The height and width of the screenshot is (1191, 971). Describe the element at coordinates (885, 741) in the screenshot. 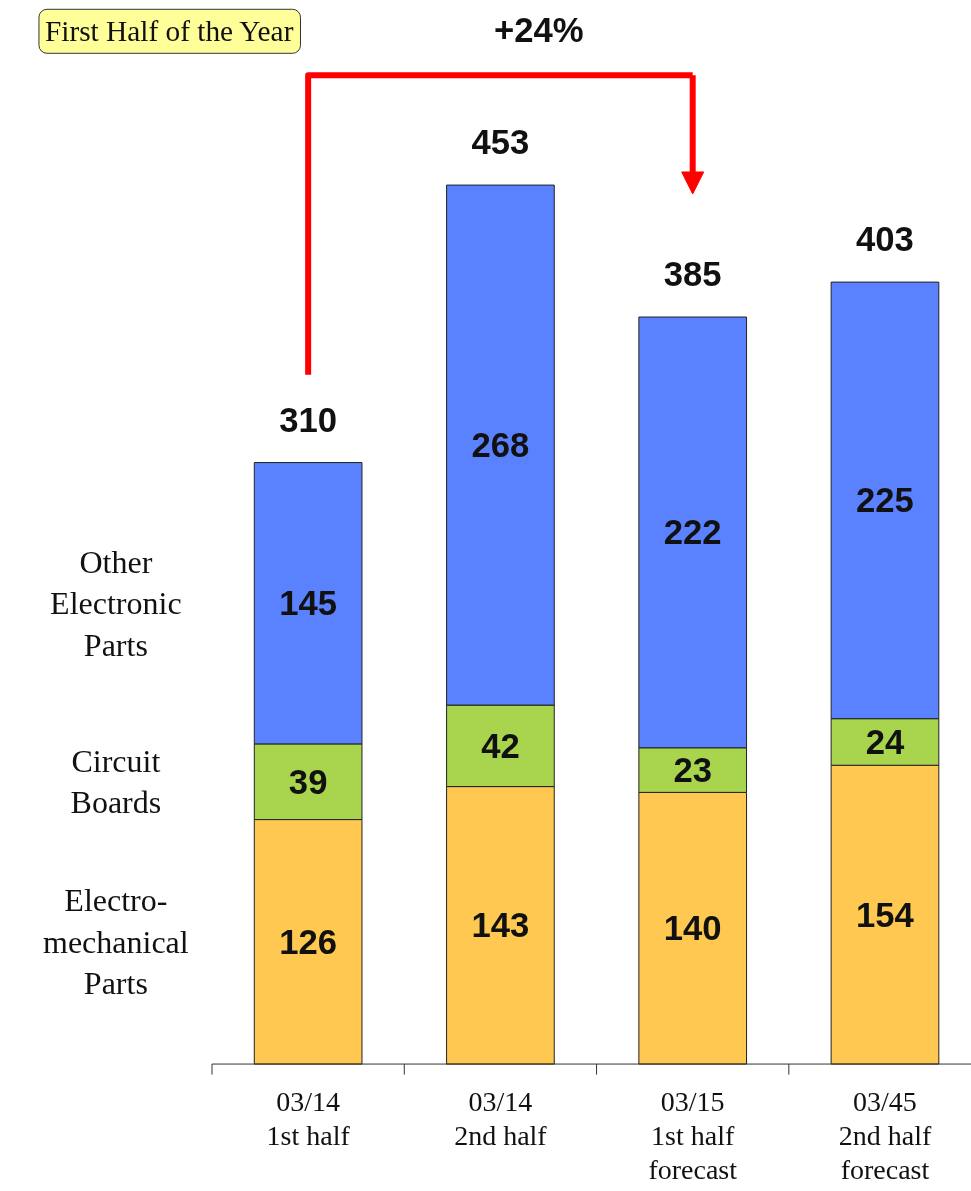

I see `data-label: 24` at that location.